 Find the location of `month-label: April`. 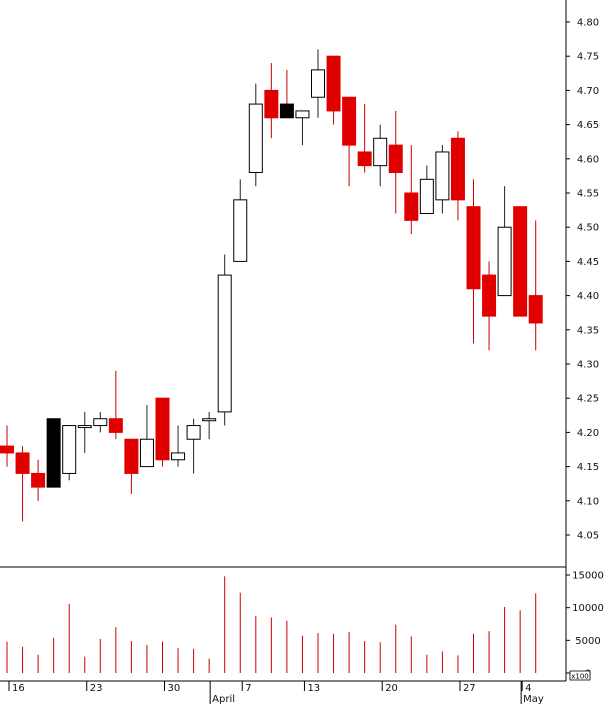

month-label: April is located at coordinates (223, 699).